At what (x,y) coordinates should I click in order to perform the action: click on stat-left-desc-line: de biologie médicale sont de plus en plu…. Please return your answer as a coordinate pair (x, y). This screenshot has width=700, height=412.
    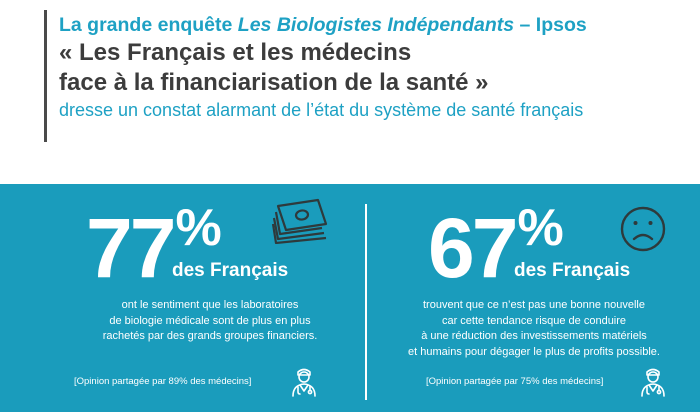
    Looking at the image, I should click on (210, 320).